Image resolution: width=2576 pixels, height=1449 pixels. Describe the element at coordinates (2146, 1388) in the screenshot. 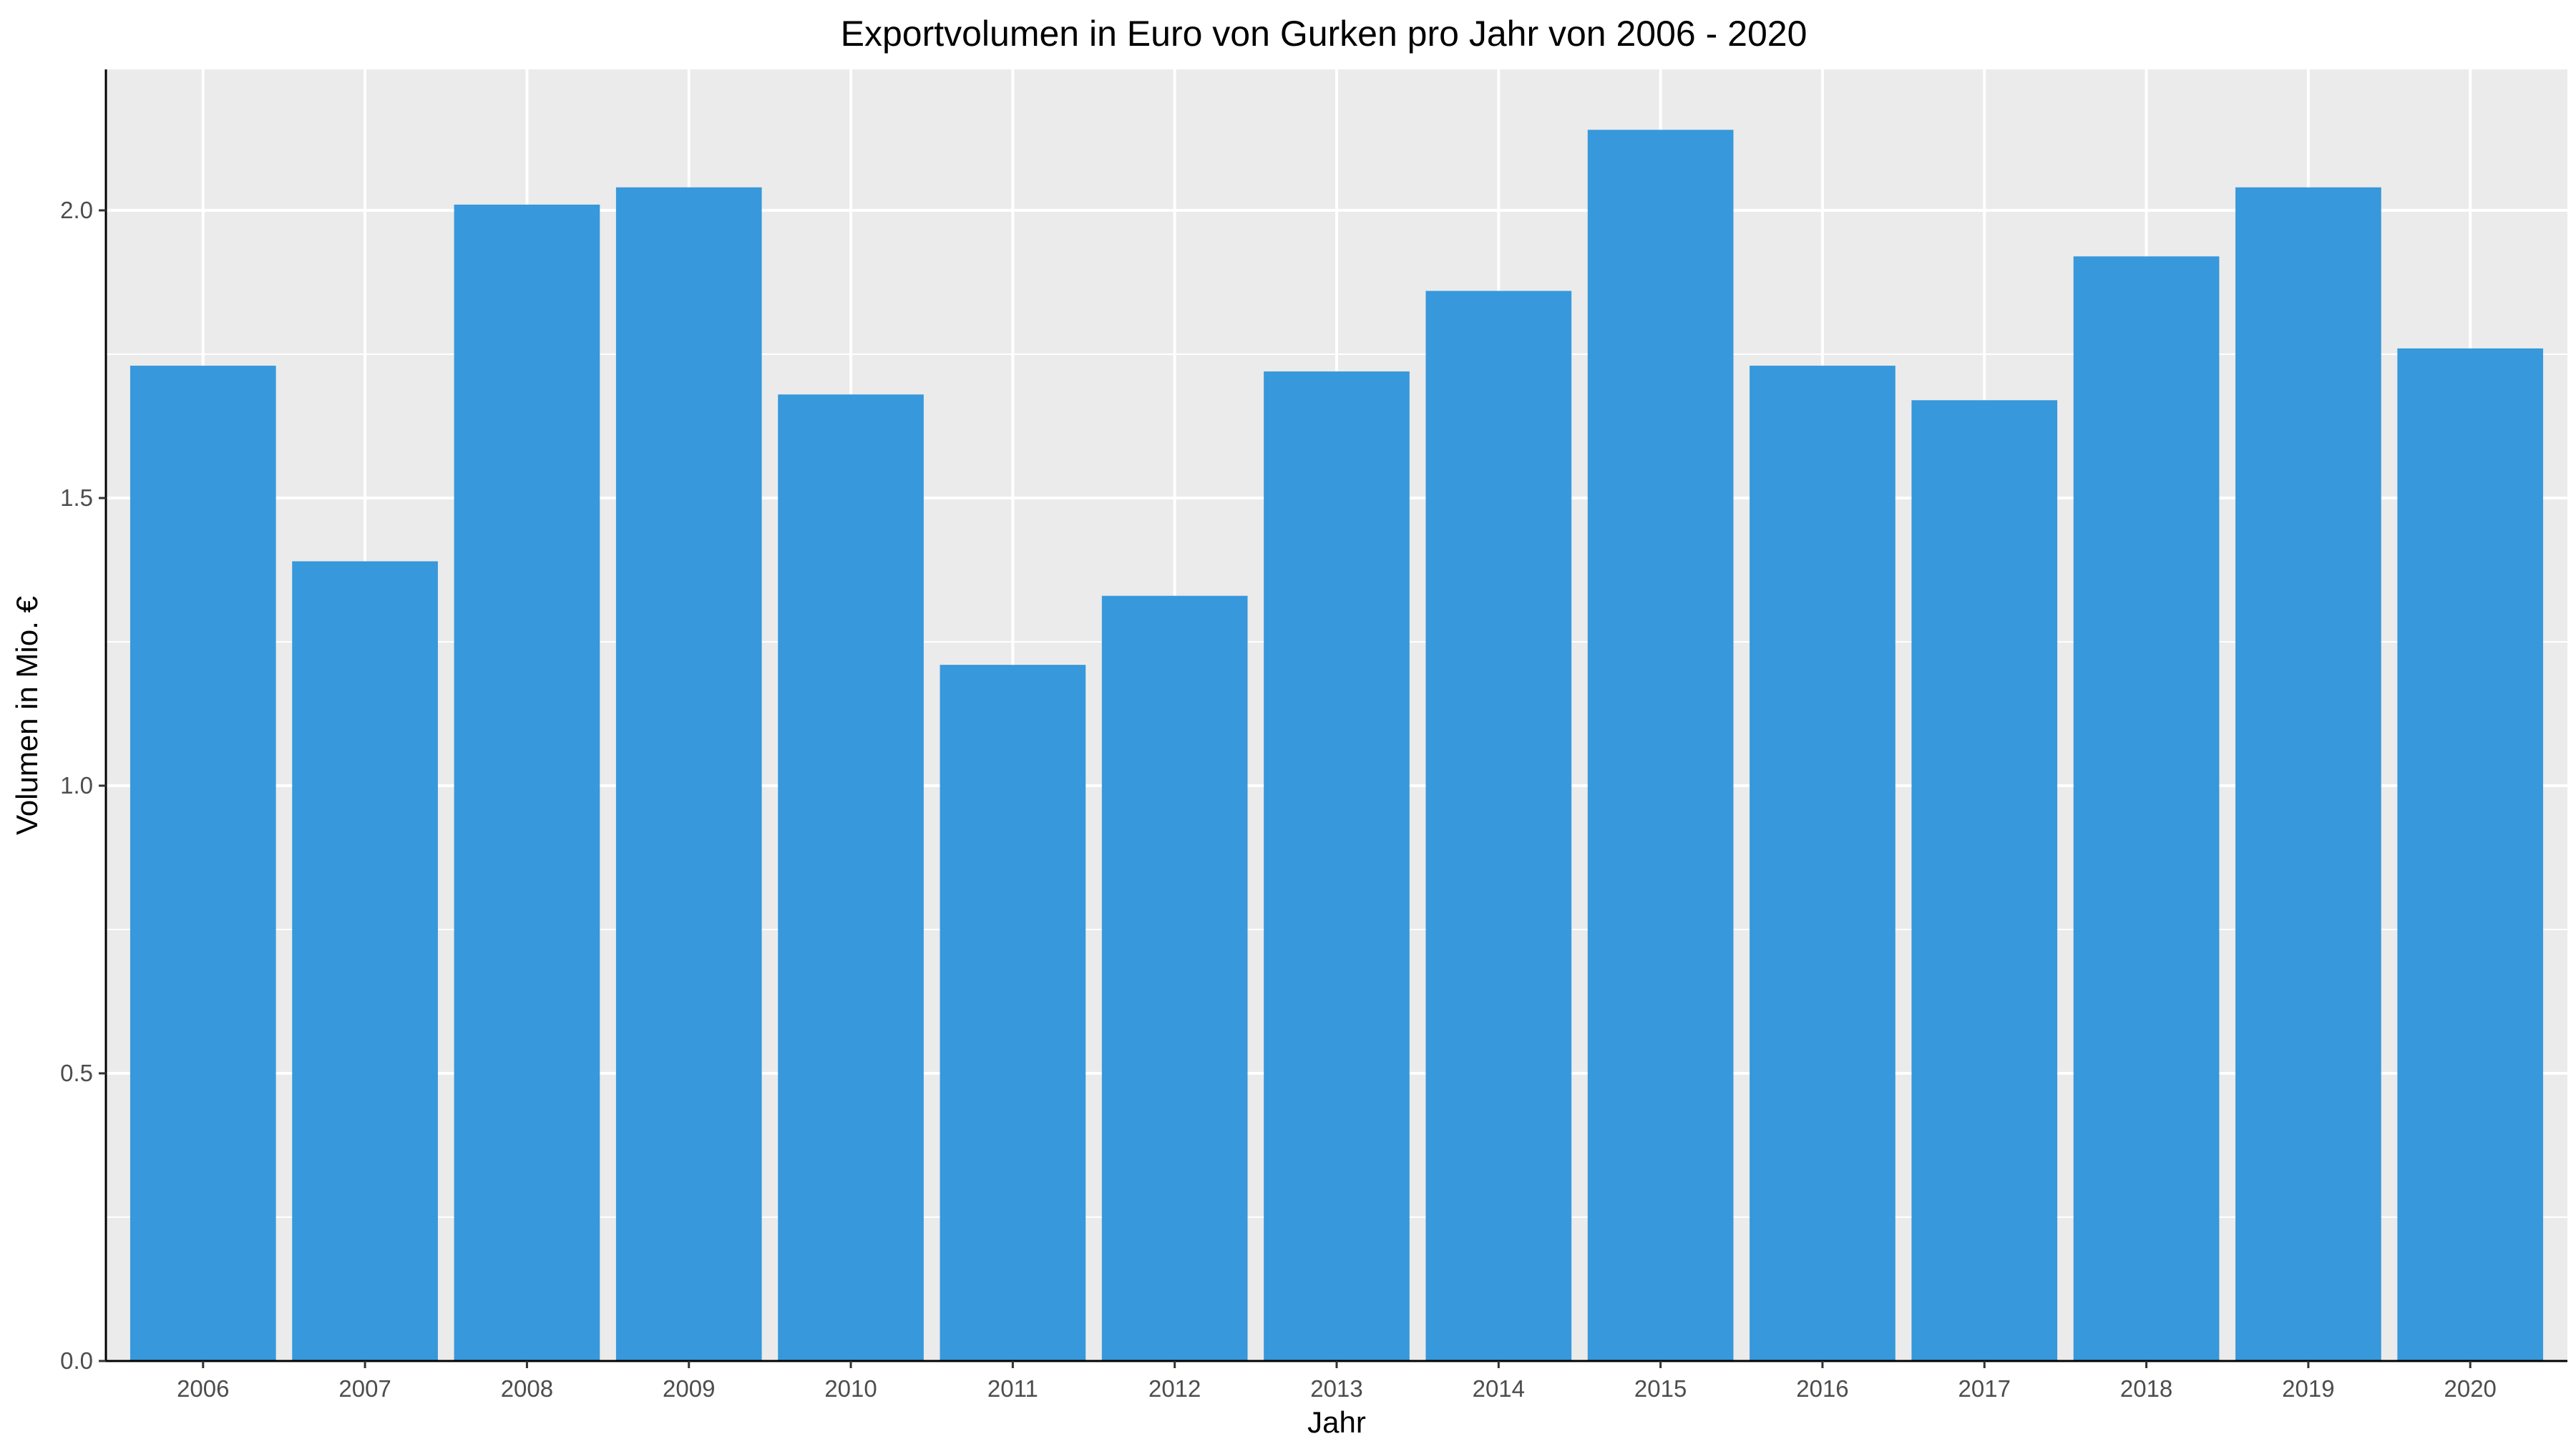

I see `x-tick-label: 2018` at that location.